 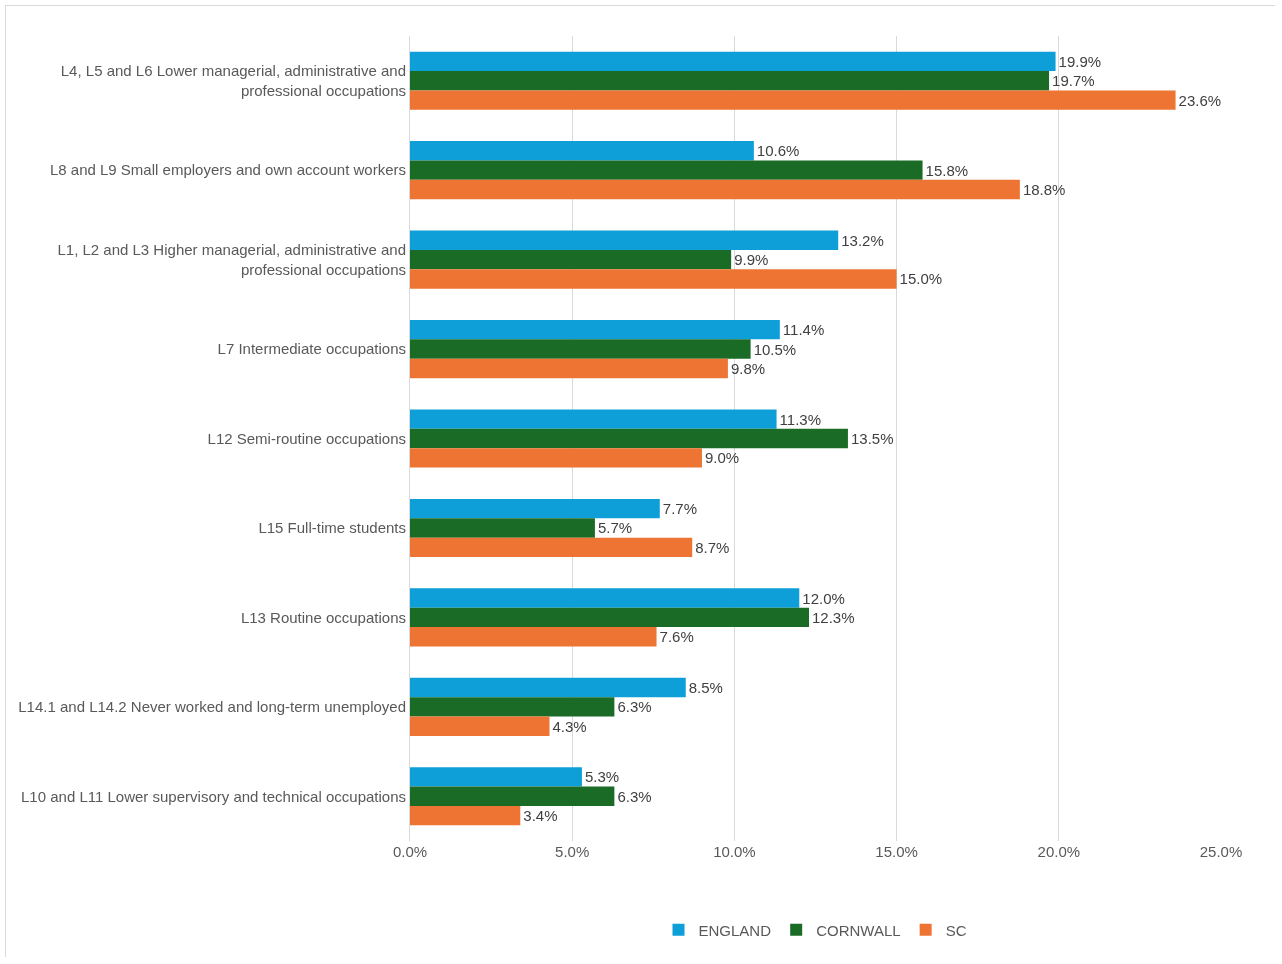 What do you see at coordinates (803, 330) in the screenshot?
I see `data-label: 11.4%` at bounding box center [803, 330].